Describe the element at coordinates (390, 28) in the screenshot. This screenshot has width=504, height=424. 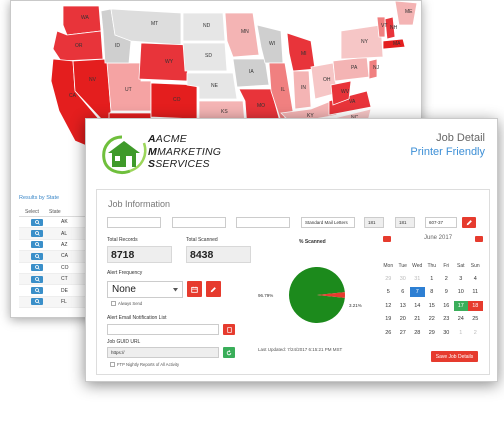
I see `map-state-nh` at that location.